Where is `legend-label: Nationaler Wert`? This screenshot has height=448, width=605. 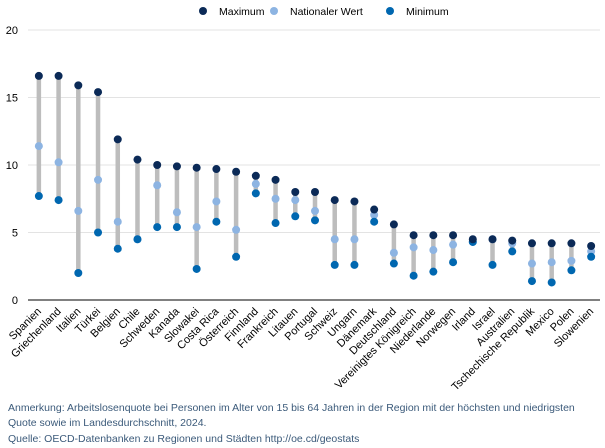
legend-label: Nationaler Wert is located at coordinates (326, 12).